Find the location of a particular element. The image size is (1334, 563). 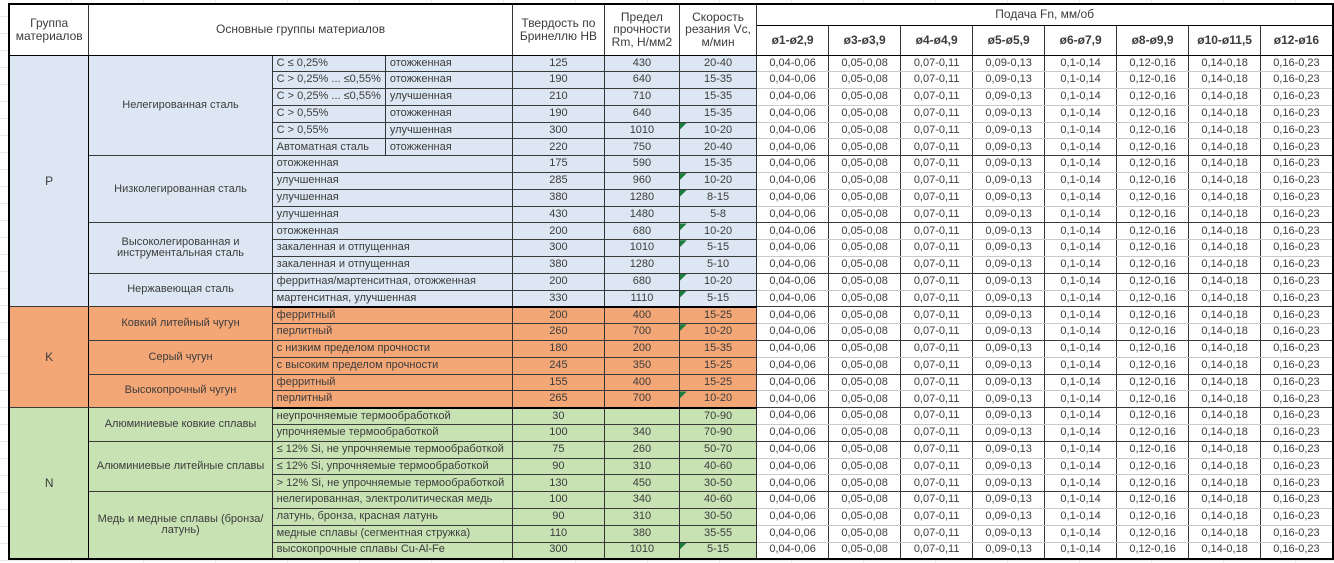

material-spec-cell: C > 0,25% ... ≤0,55% is located at coordinates (329, 80).